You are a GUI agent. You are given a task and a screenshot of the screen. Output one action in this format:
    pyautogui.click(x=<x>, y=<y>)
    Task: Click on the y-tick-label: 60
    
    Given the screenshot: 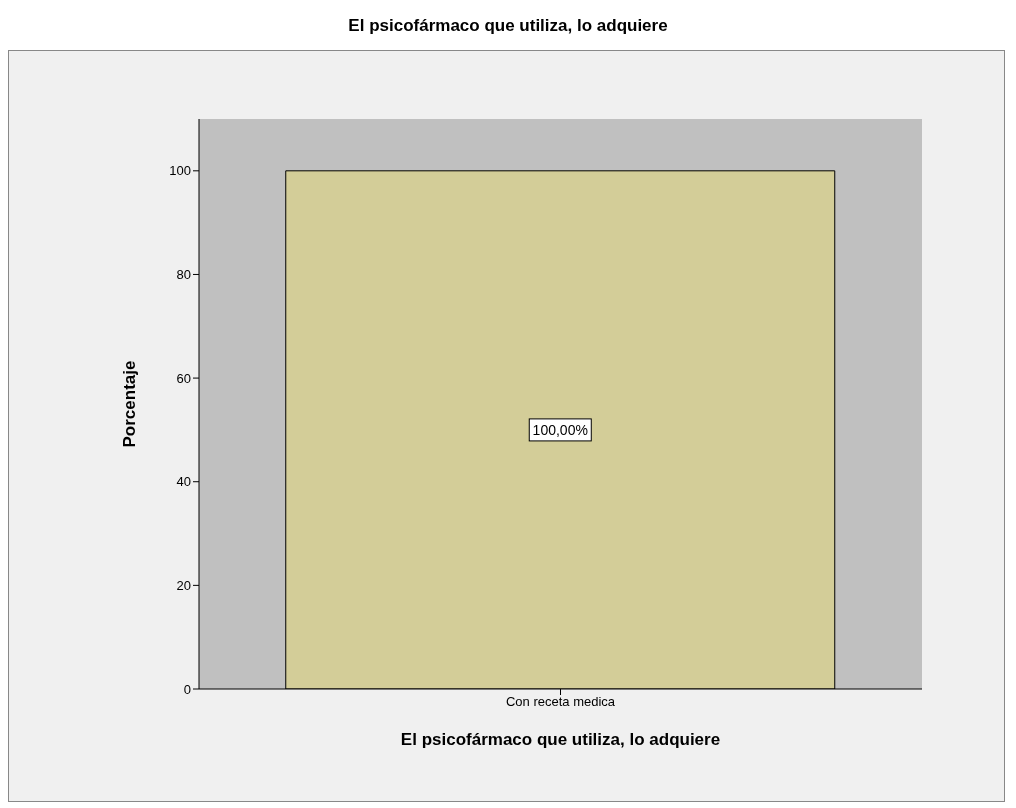 What is the action you would take?
    pyautogui.click(x=183, y=378)
    